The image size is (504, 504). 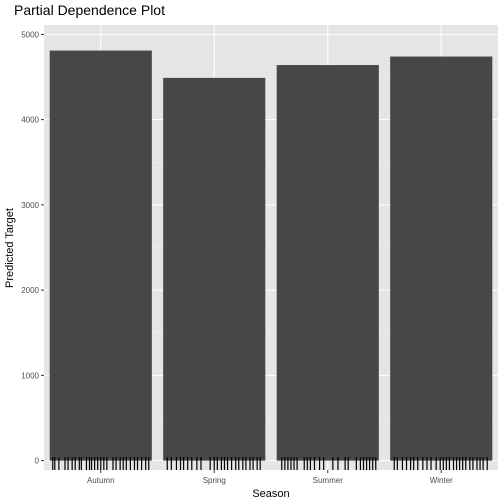 I want to click on x-tick-label: Autumn, so click(x=101, y=480).